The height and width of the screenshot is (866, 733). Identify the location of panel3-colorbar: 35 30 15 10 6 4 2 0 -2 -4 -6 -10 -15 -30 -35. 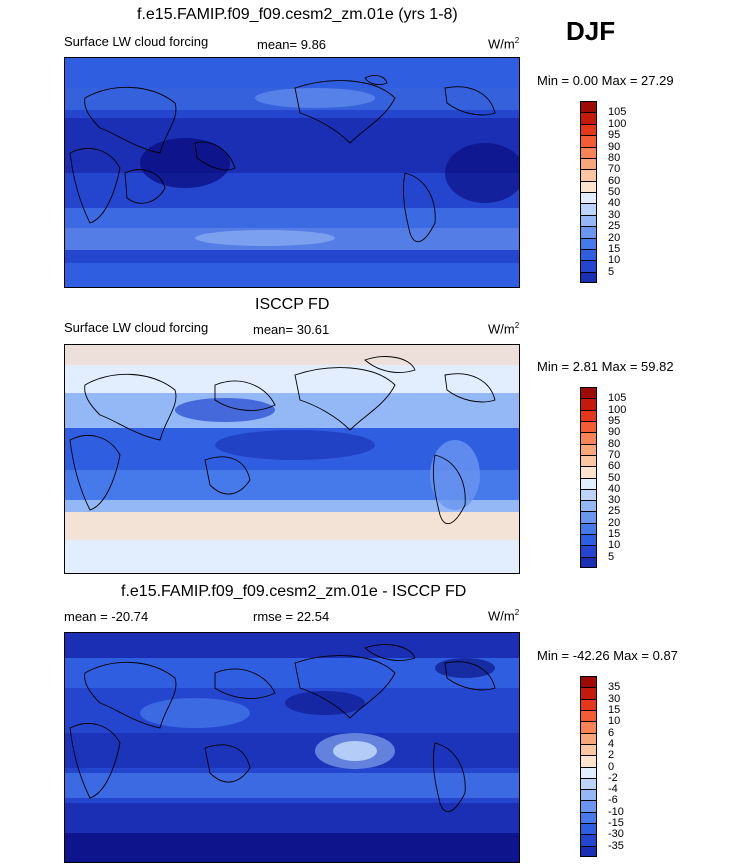
(602, 766).